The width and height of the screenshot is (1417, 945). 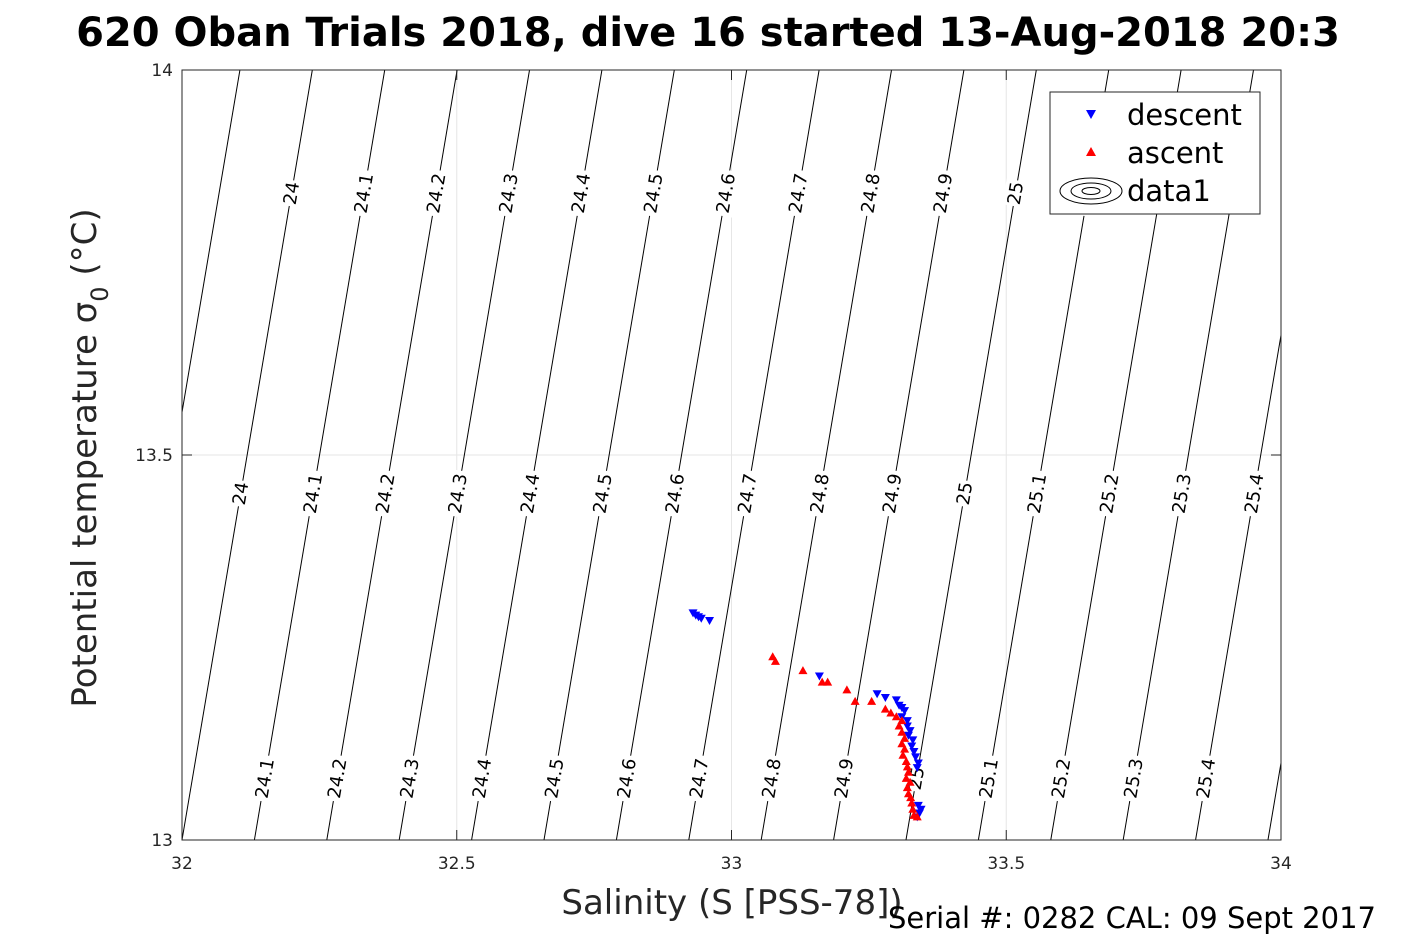 I want to click on contour-line, so click(x=1378, y=455).